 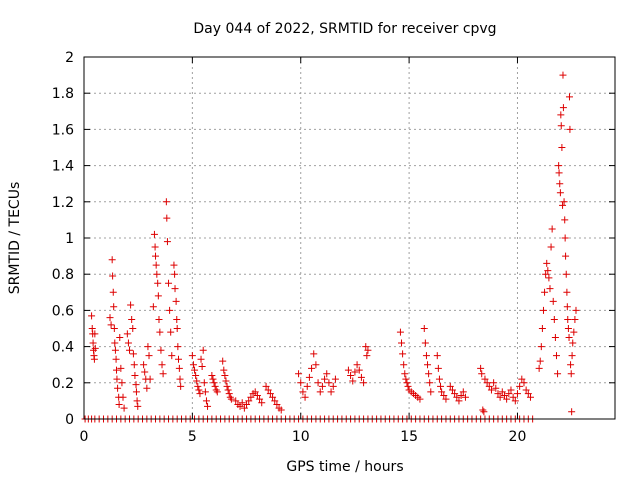 What do you see at coordinates (409, 437) in the screenshot?
I see `x-tick-label: 15` at bounding box center [409, 437].